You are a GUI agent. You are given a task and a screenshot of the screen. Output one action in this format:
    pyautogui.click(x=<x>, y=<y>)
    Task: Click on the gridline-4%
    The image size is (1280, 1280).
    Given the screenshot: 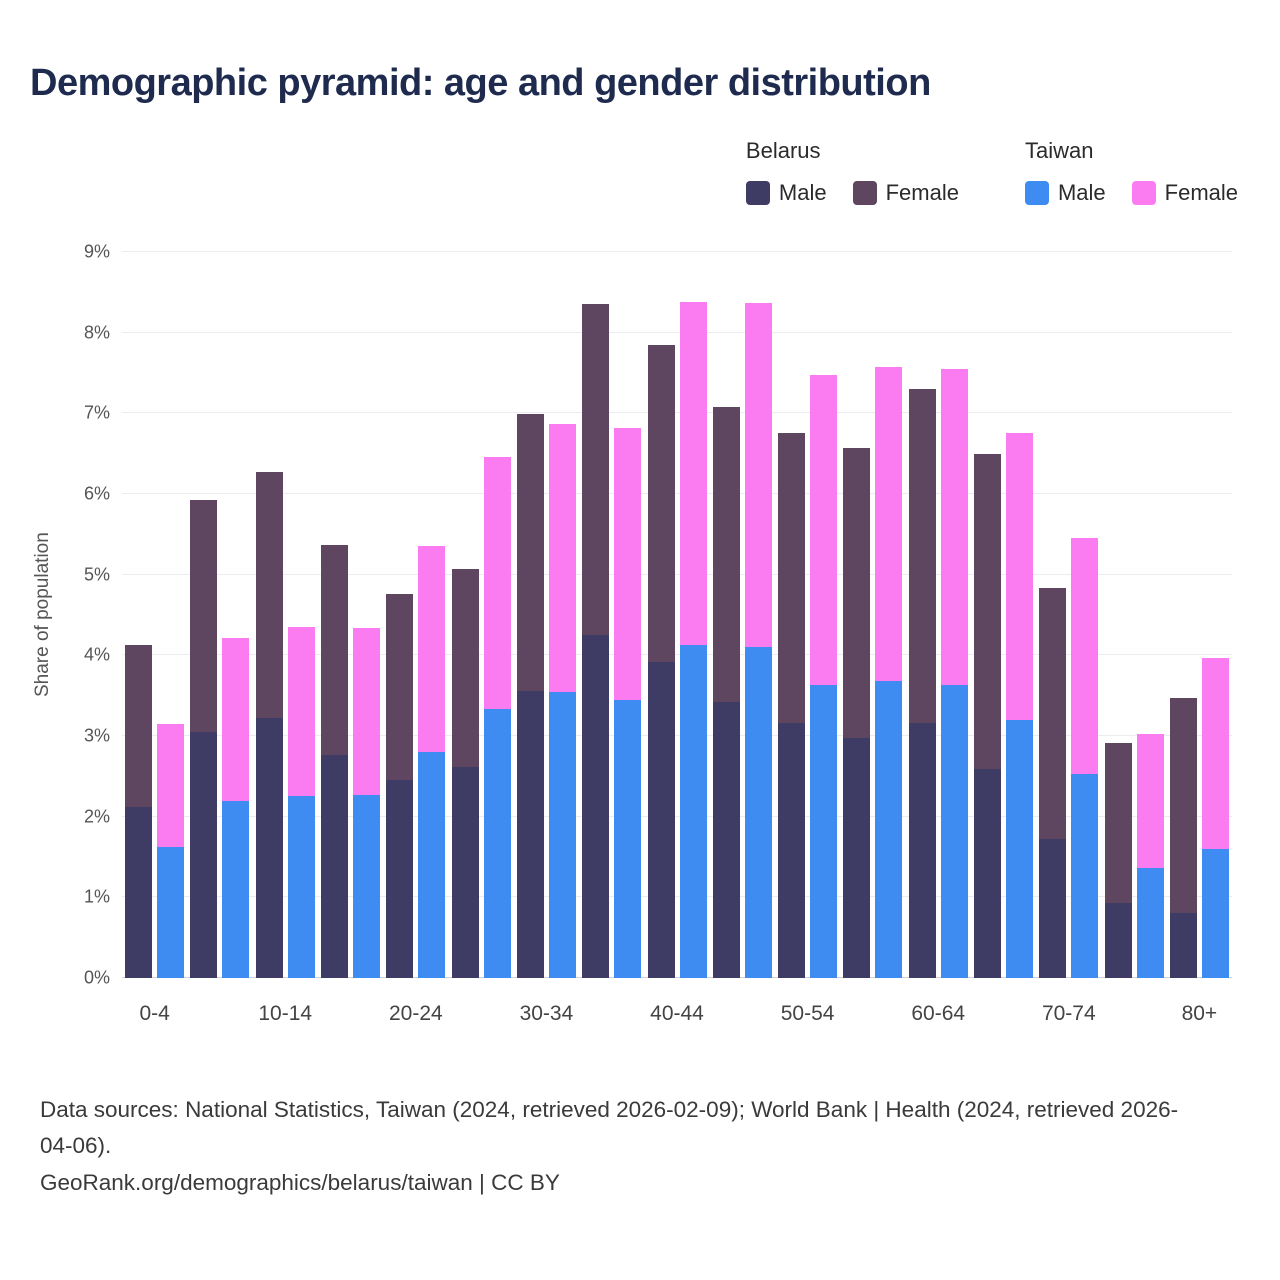 What is the action you would take?
    pyautogui.click(x=677, y=655)
    